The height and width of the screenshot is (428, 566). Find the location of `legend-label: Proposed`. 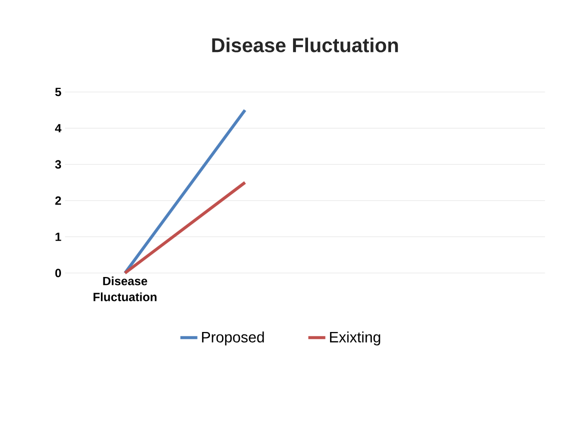

legend-label: Proposed is located at coordinates (233, 338).